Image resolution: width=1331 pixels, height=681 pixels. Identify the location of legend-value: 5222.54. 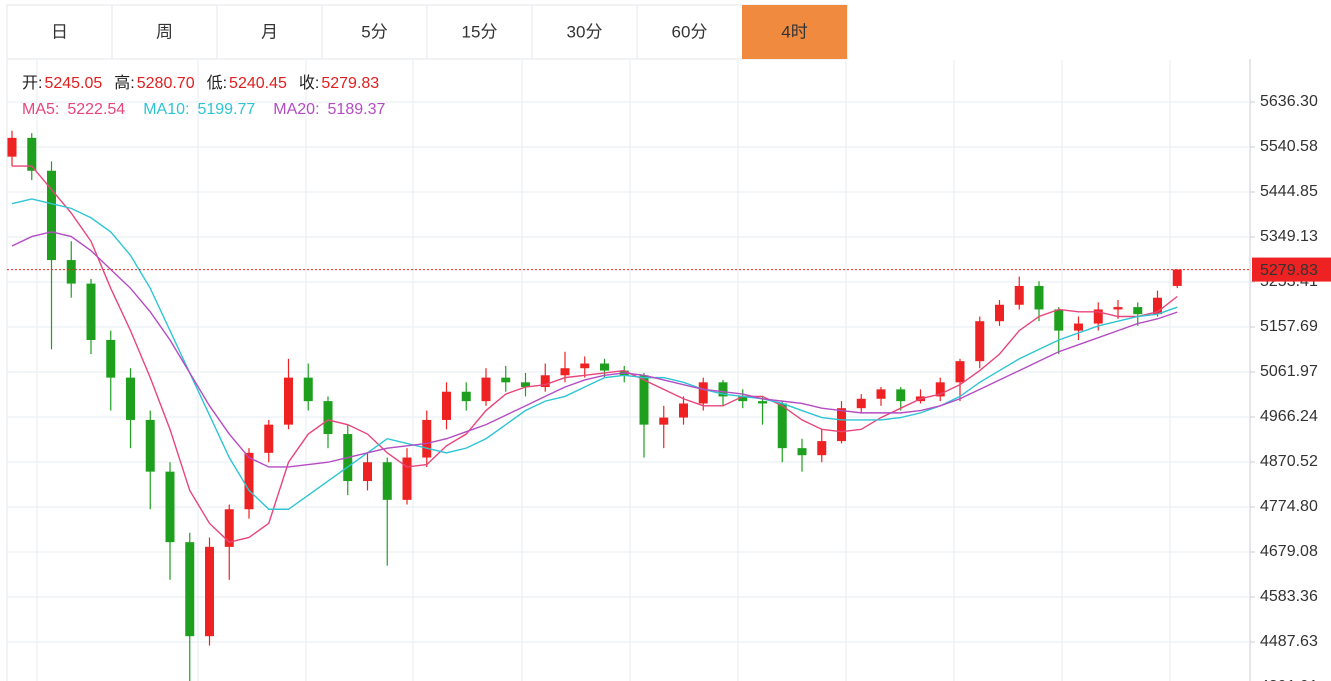
(96, 109).